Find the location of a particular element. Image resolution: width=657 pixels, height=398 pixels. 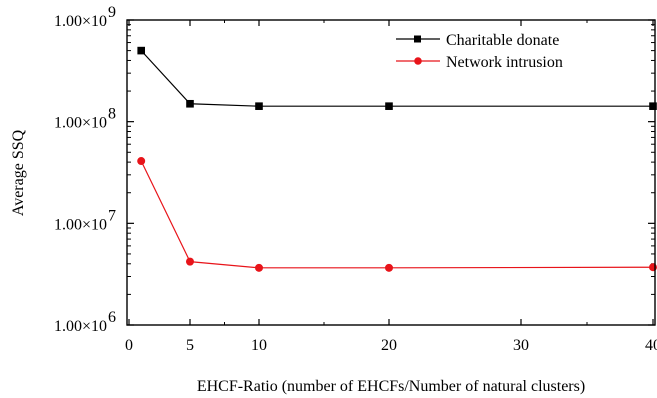

legend-item-charitable-donate: Charitable donate is located at coordinates (477, 40).